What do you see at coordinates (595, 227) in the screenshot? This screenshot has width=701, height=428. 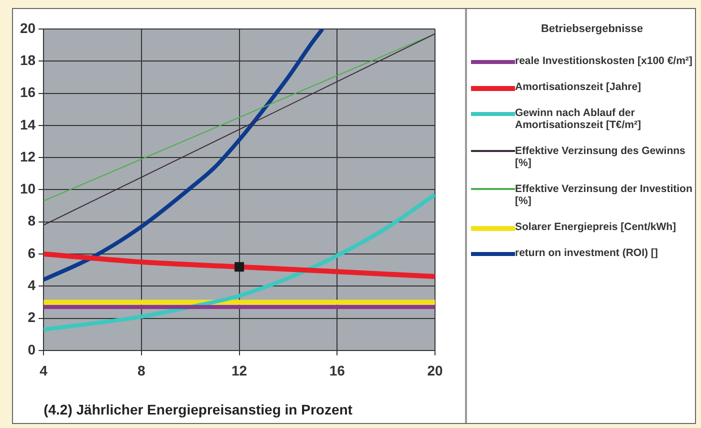 I see `legend-label: Solarer Energiepreis [Cent/kWh]` at bounding box center [595, 227].